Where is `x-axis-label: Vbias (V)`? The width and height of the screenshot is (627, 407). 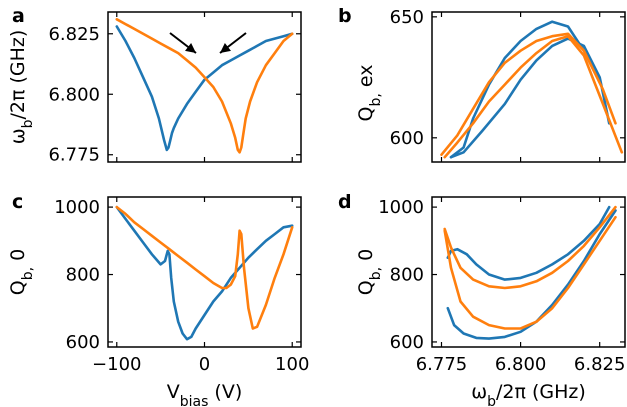 x-axis-label: Vbias (V) is located at coordinates (205, 394).